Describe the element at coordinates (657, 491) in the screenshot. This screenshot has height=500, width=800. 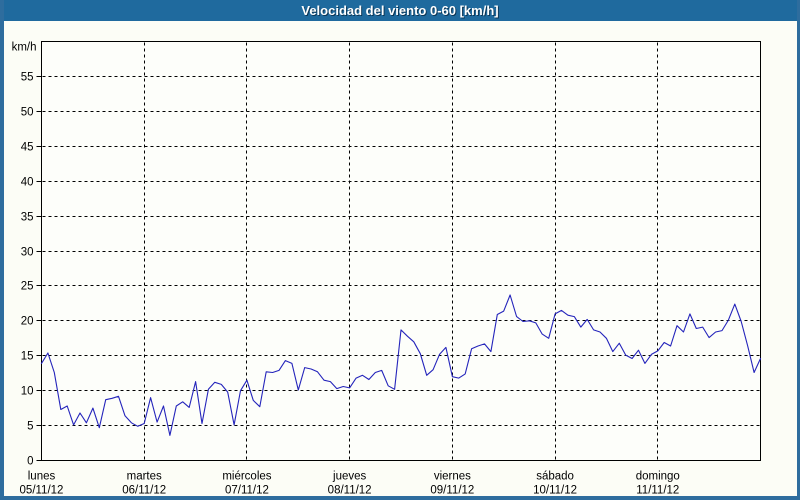
I see `x-day-label-date: 11/11/12` at that location.